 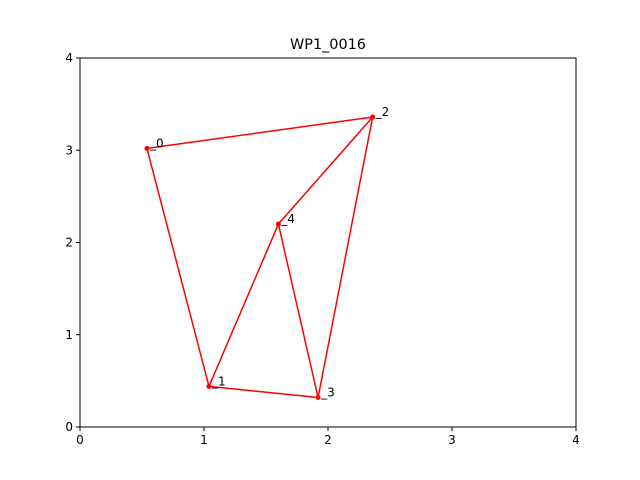 What do you see at coordinates (69, 243) in the screenshot?
I see `y-tick-label: 2` at bounding box center [69, 243].